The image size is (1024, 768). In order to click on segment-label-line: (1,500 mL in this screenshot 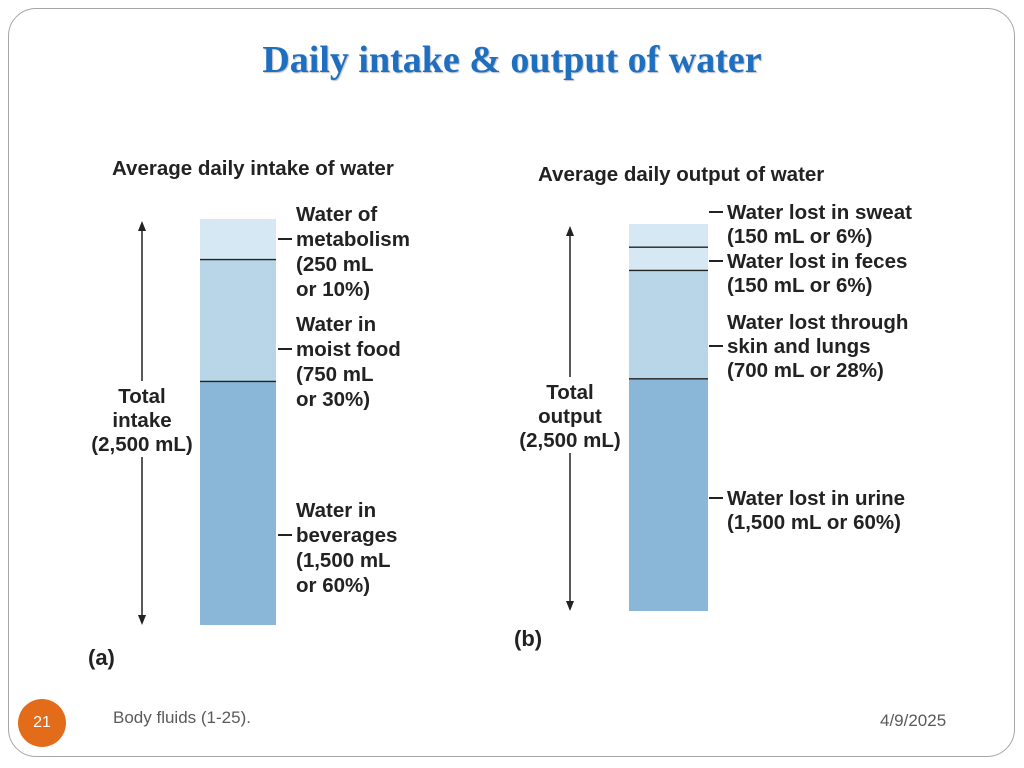, I will do `click(343, 560)`.